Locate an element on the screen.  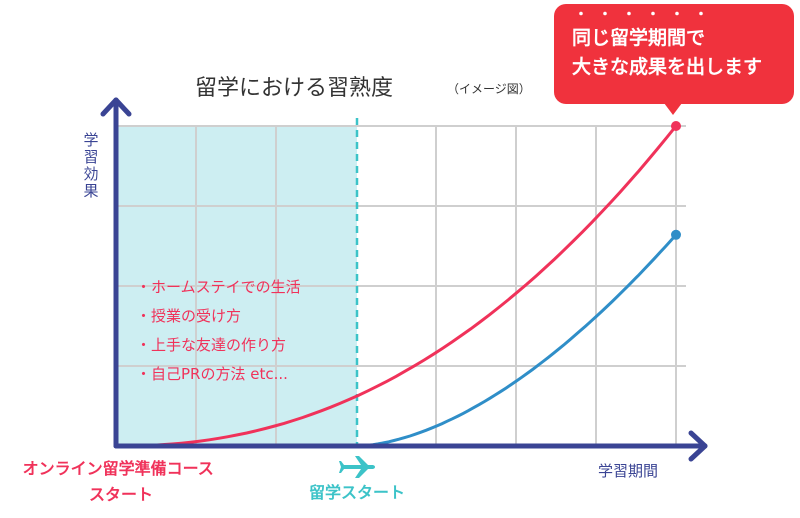
callout-line1: 同じ留学期間で is located at coordinates (639, 38).